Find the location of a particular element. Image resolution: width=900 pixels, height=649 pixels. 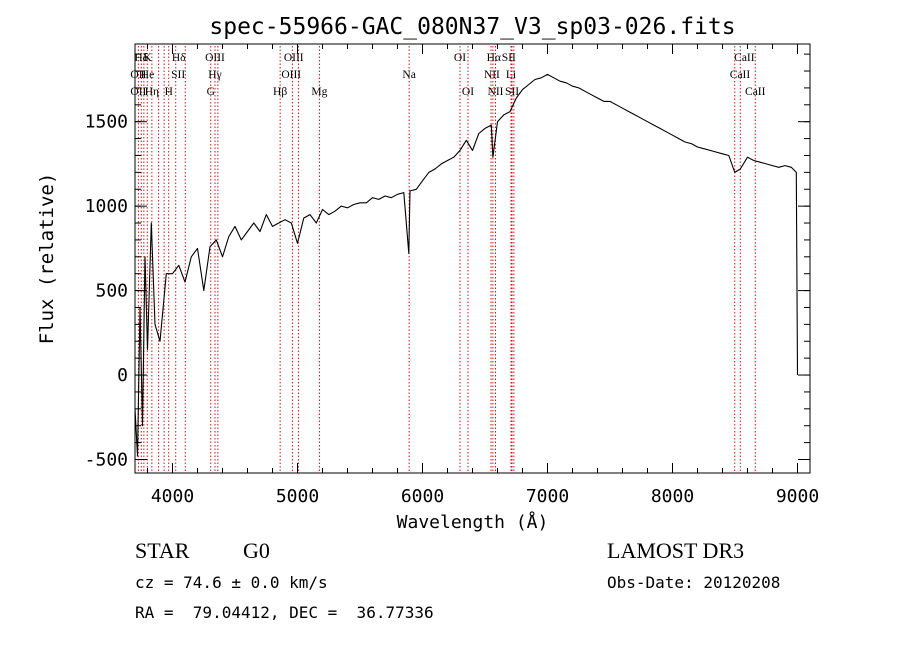

spectral-line-label: Mg is located at coordinates (319, 92).